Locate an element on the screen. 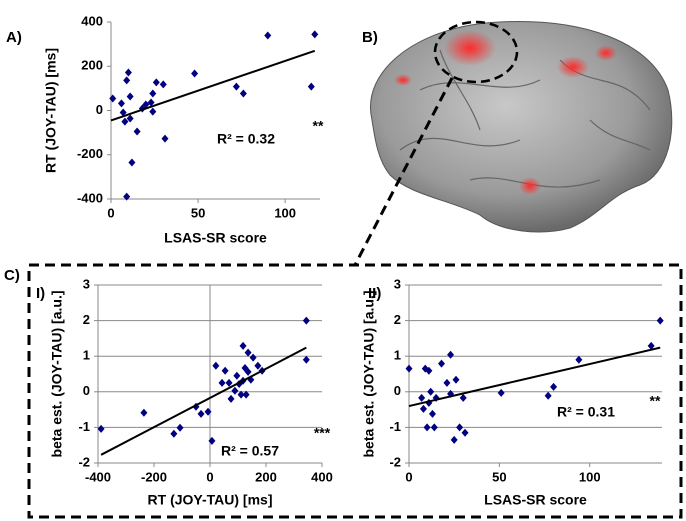 The height and width of the screenshot is (521, 686). panel-label: B) is located at coordinates (370, 37).